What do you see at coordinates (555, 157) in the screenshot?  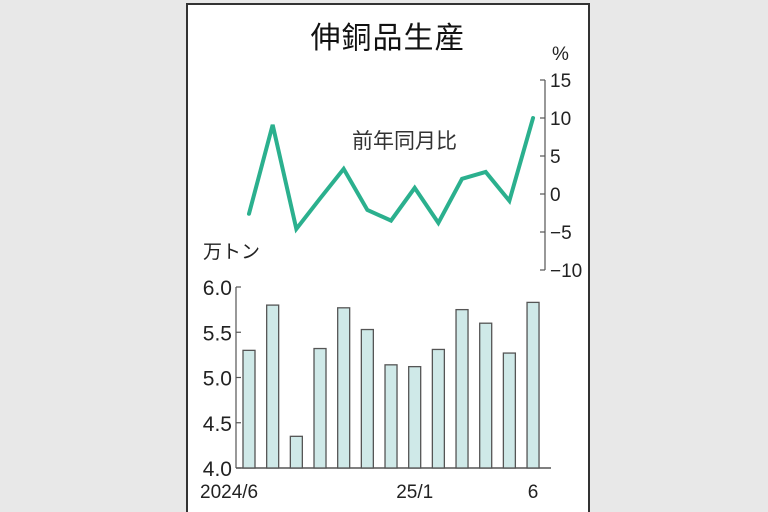 I see `line-y-tick-label: 5` at bounding box center [555, 157].